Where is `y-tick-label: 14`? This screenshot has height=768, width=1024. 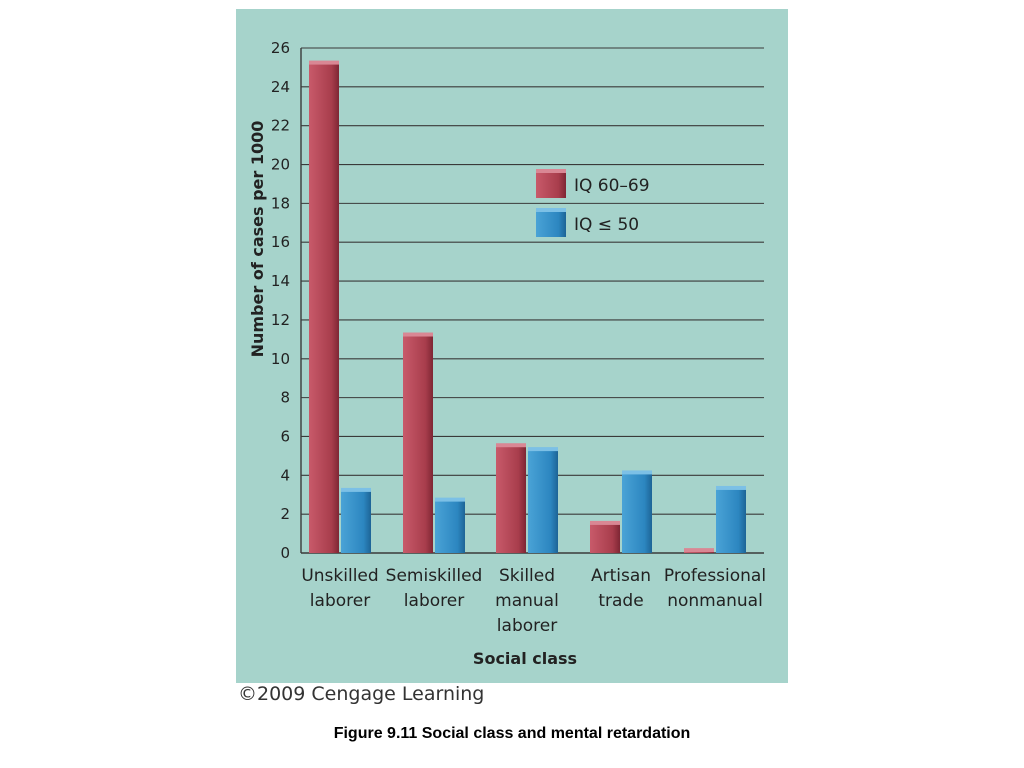 y-tick-label: 14 is located at coordinates (280, 281).